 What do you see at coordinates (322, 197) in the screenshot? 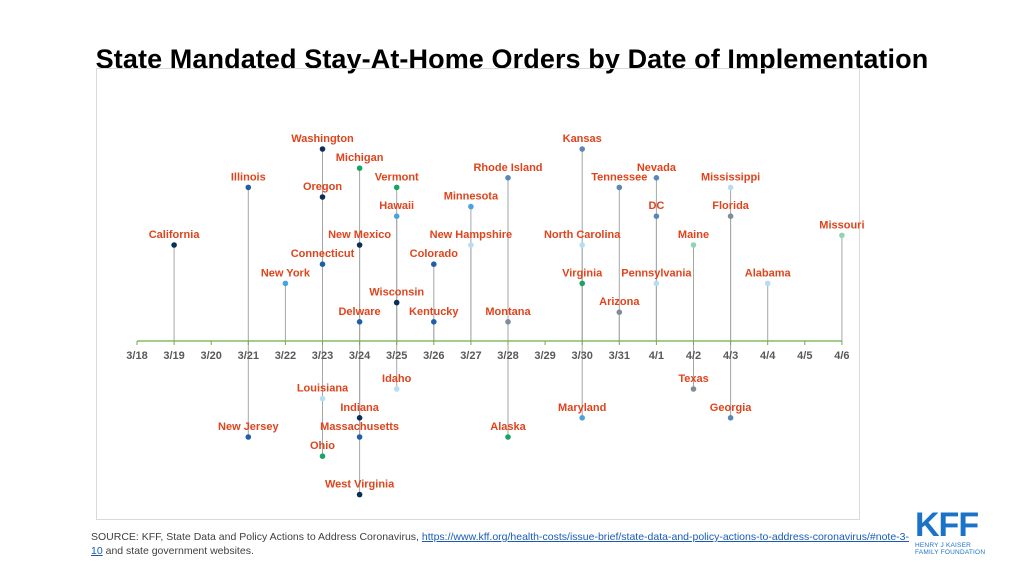
I see `point-oregon` at bounding box center [322, 197].